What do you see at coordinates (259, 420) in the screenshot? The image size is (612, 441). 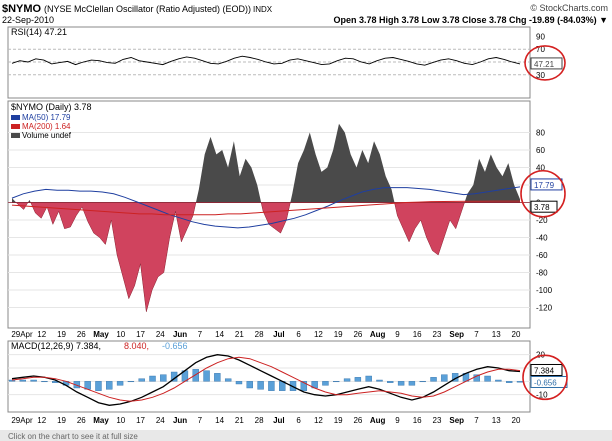 I see `x-tick-label: 28` at bounding box center [259, 420].